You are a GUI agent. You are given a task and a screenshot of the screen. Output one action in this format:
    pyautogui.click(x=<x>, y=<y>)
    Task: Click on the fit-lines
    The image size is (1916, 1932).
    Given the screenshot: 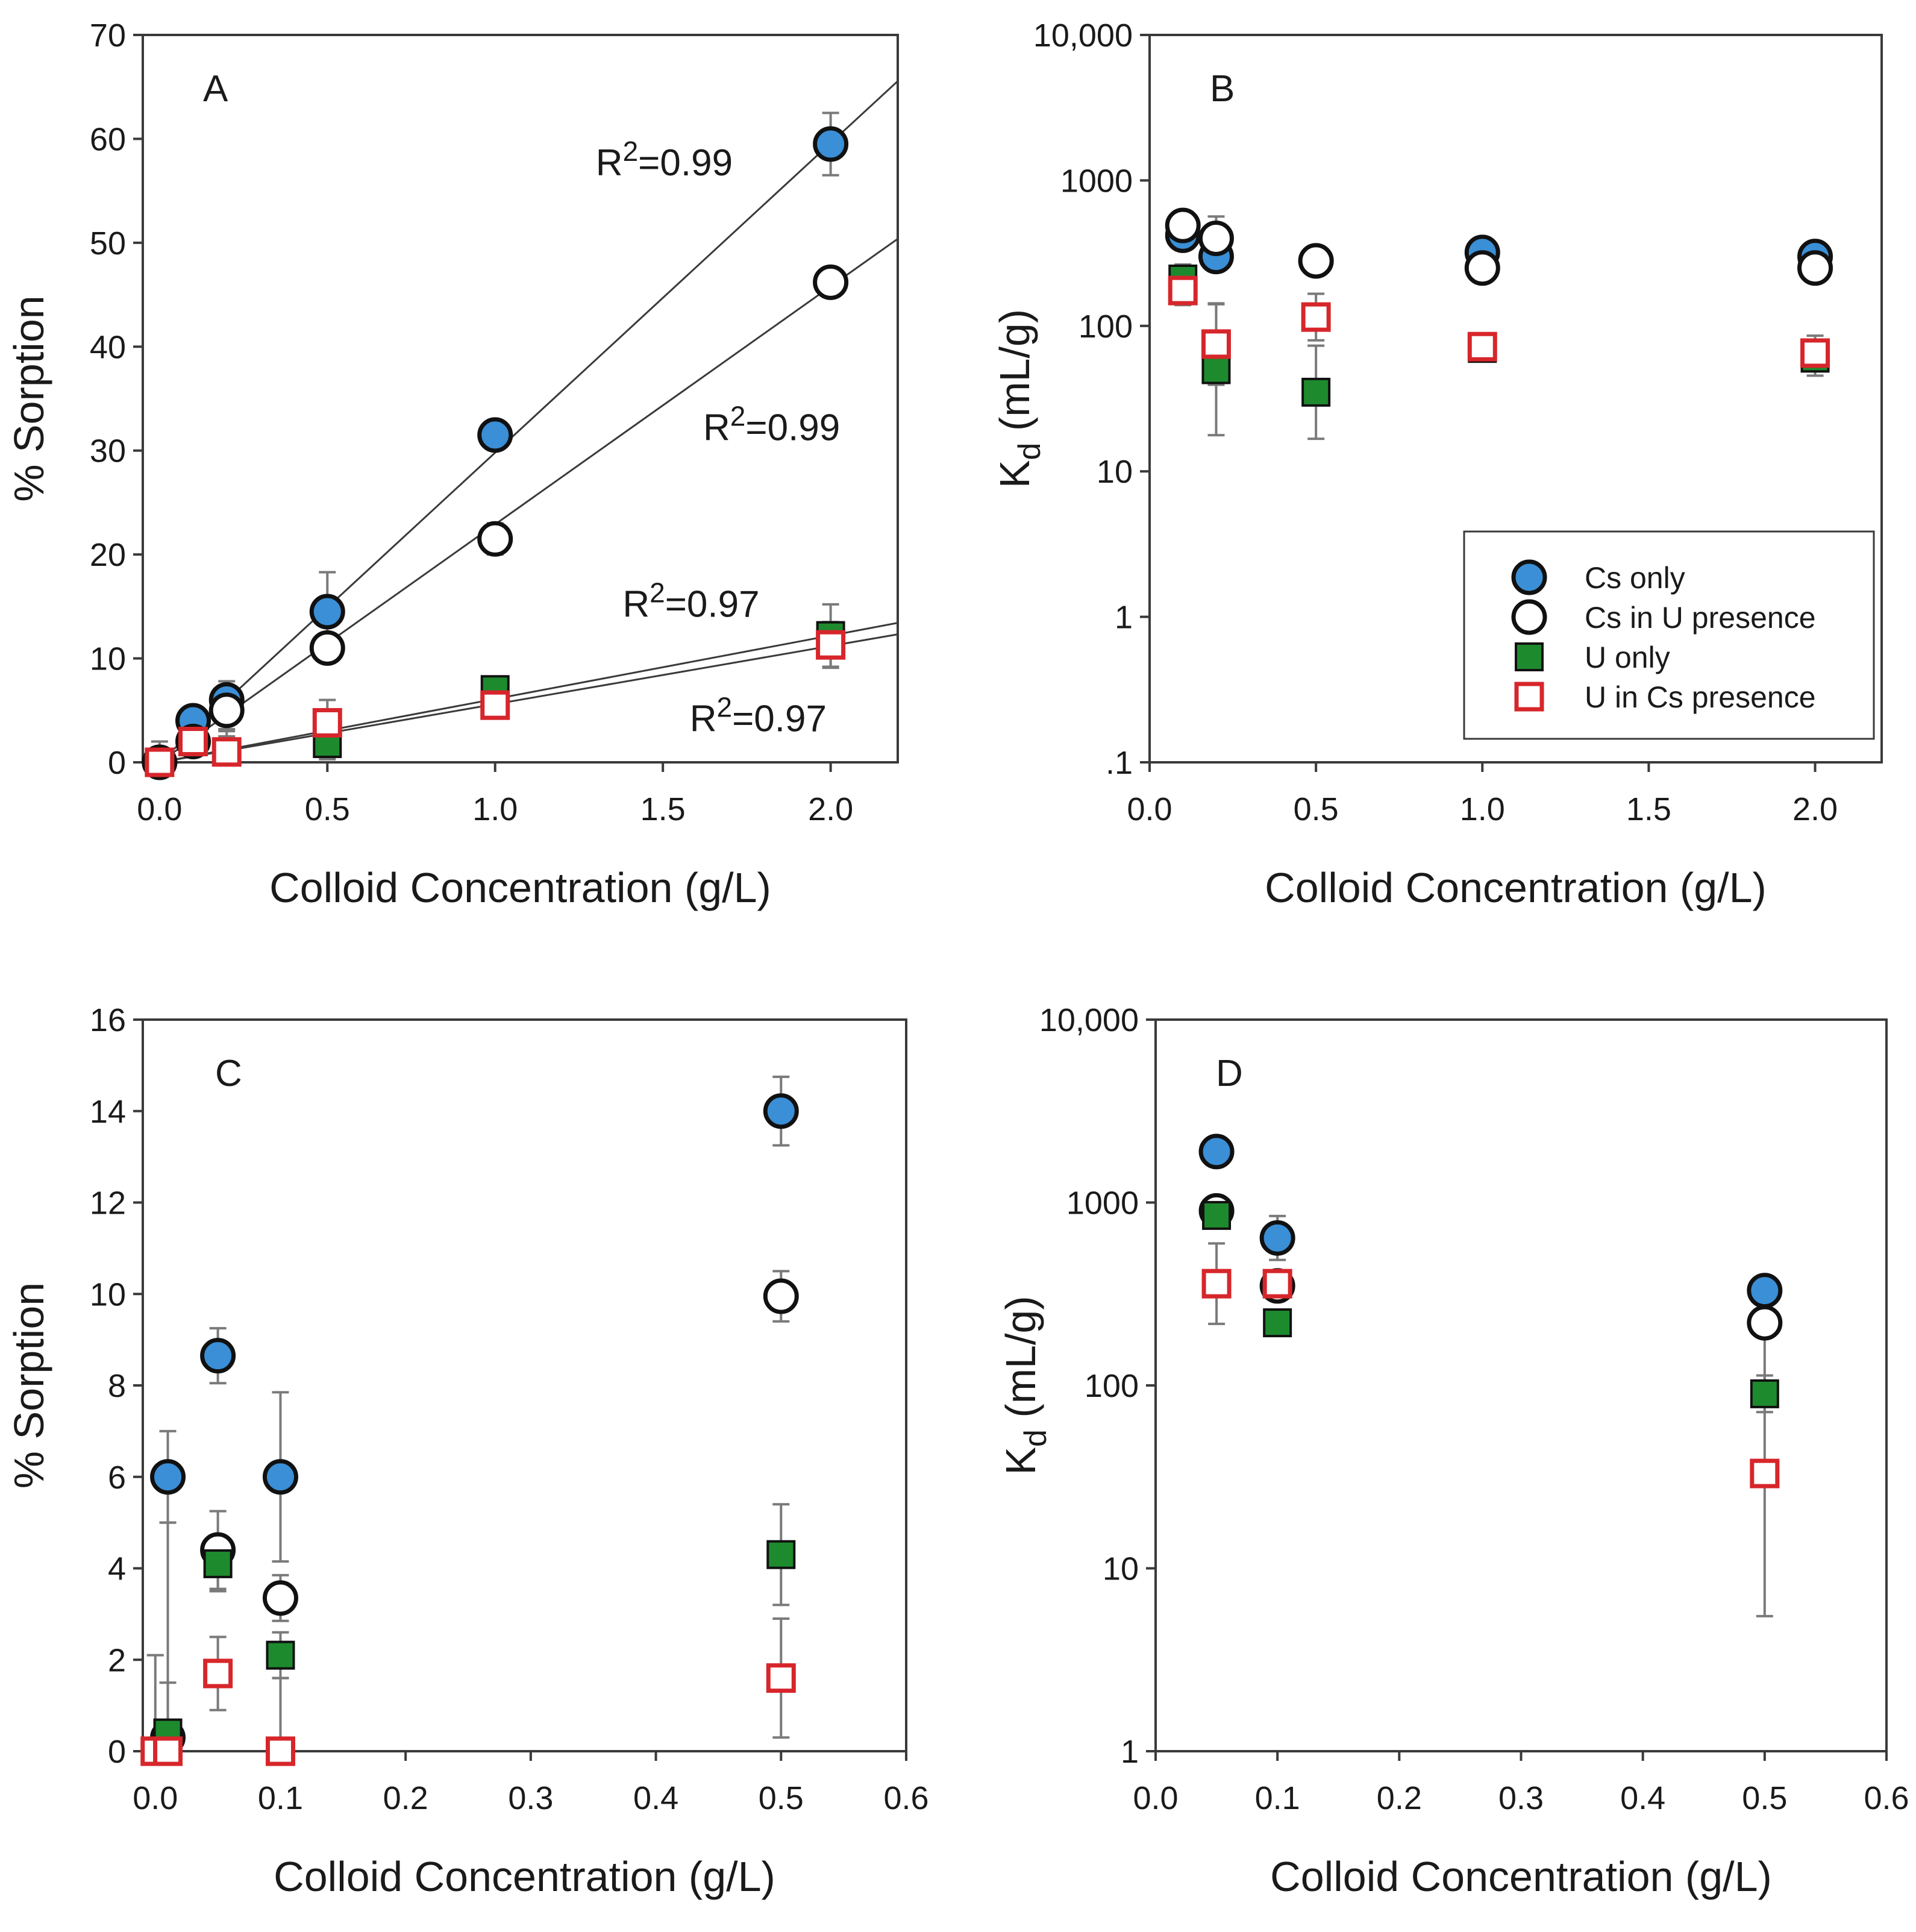 What is the action you would take?
    pyautogui.click(x=528, y=421)
    